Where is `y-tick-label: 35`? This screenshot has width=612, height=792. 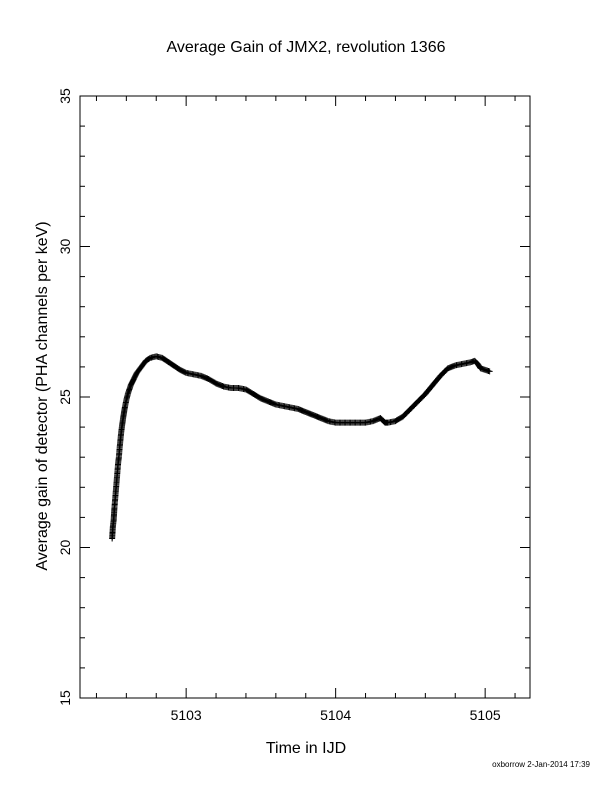 y-tick-label: 35 is located at coordinates (65, 96).